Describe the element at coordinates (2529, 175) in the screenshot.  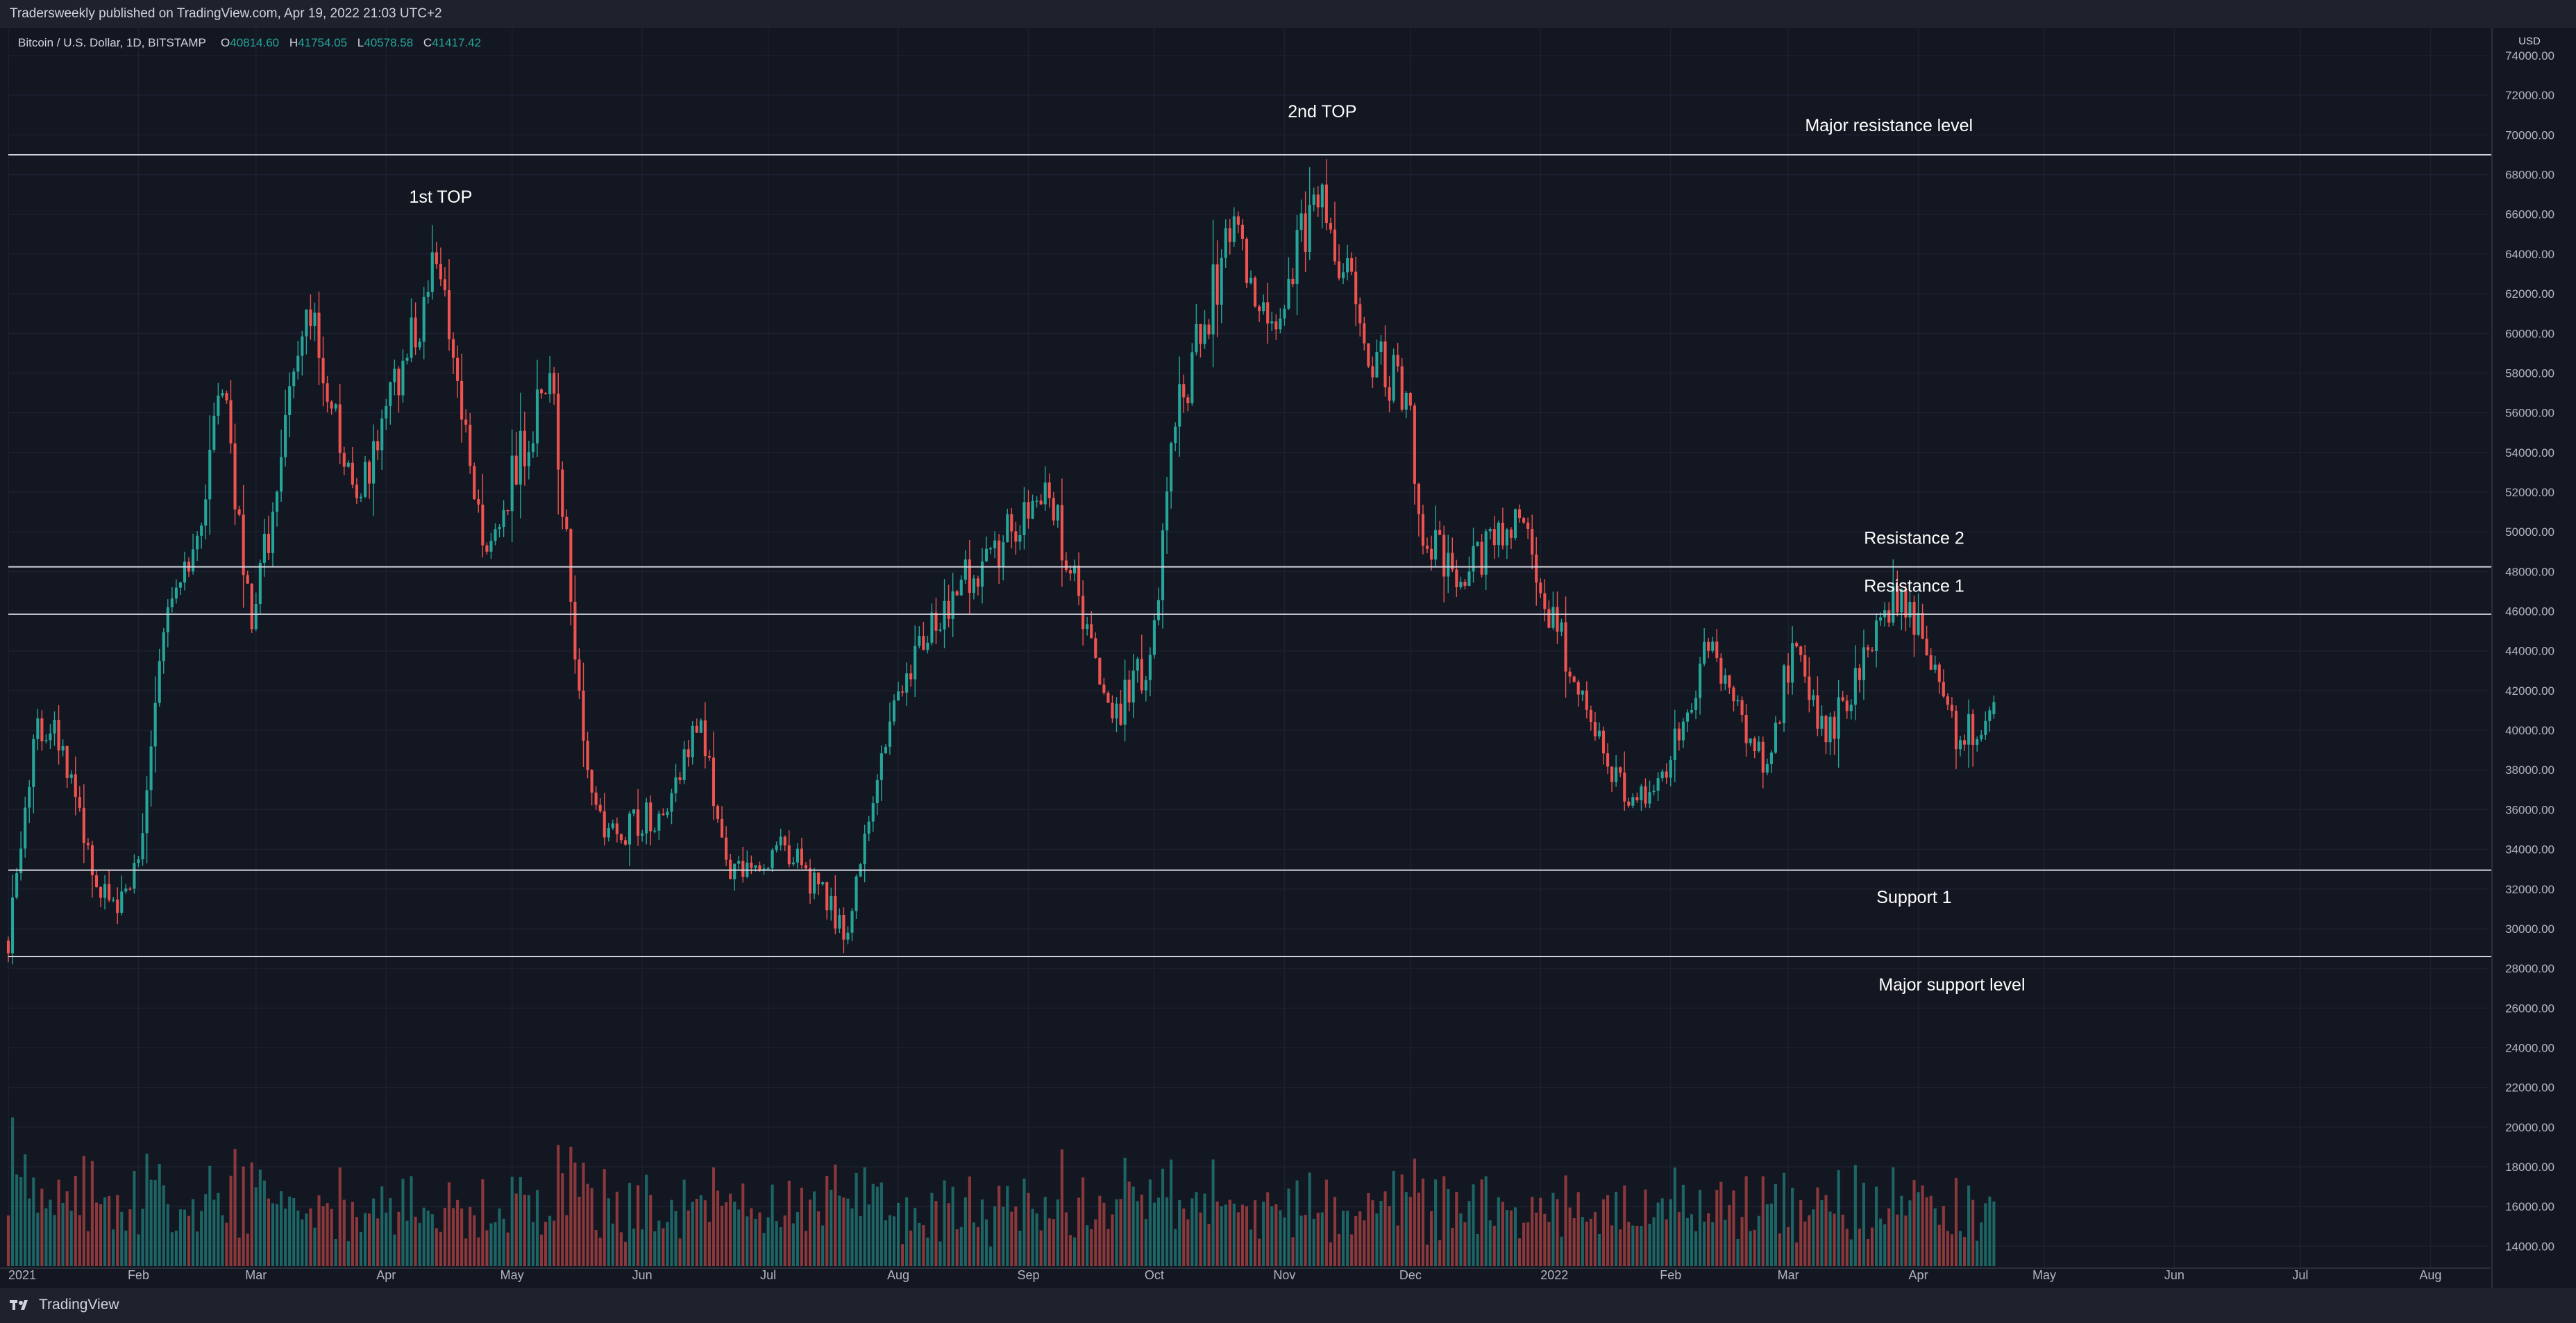
I see `price-tick-label: 68000.00` at that location.